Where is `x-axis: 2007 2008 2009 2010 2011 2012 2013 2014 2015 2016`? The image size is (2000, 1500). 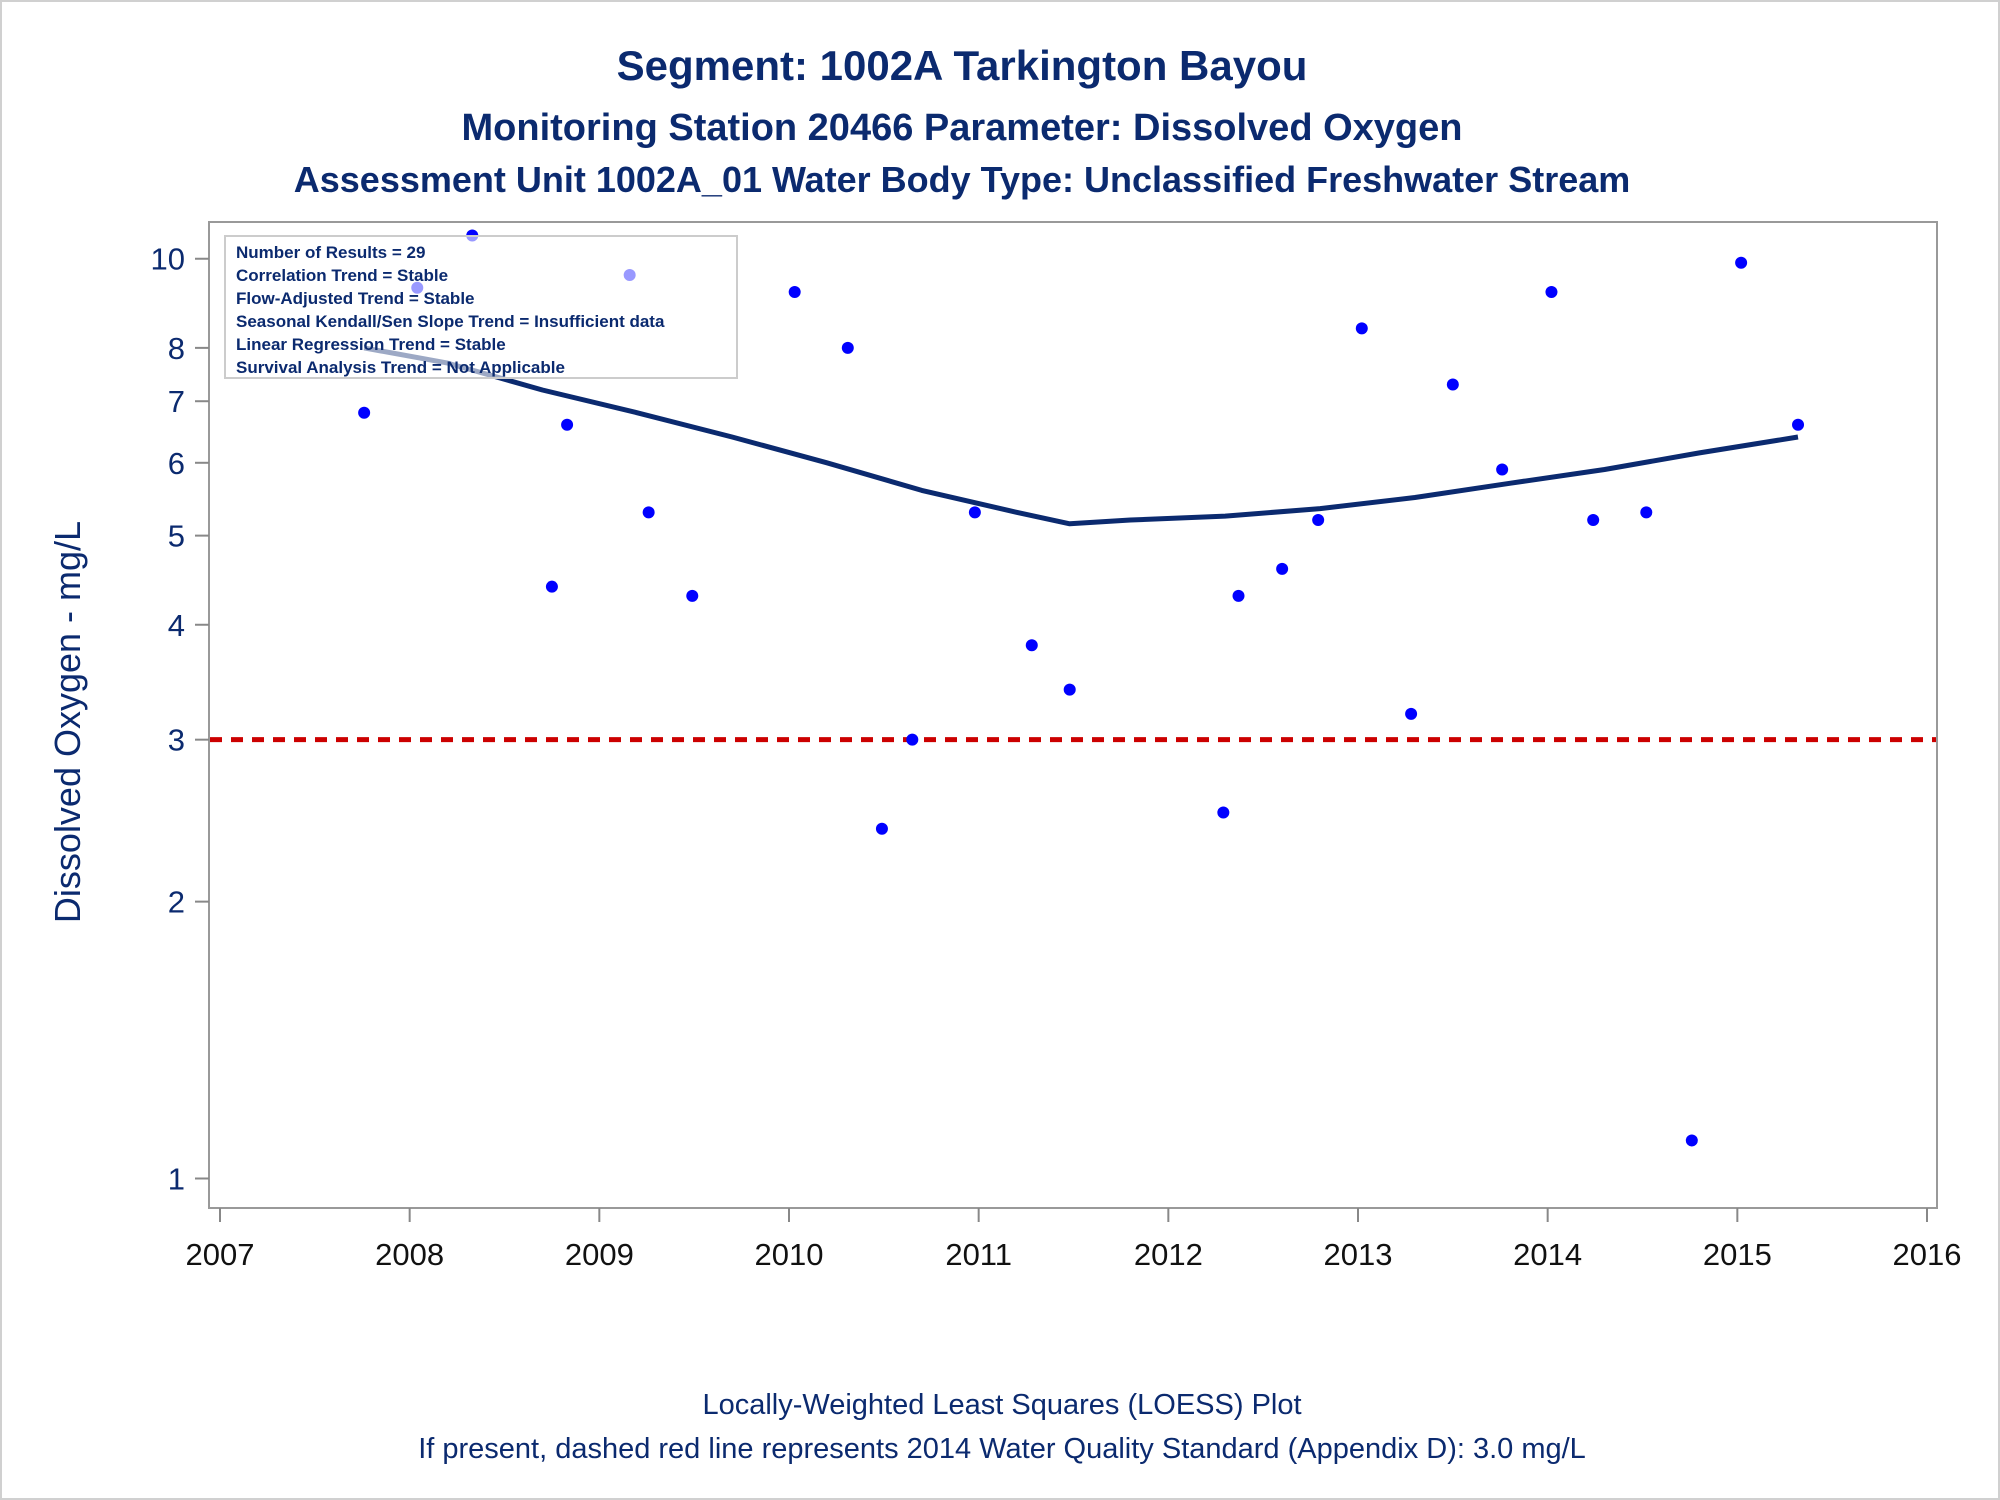
x-axis: 2007 2008 2009 2010 2011 2012 2013 2014 2015 2016 is located at coordinates (1074, 1240).